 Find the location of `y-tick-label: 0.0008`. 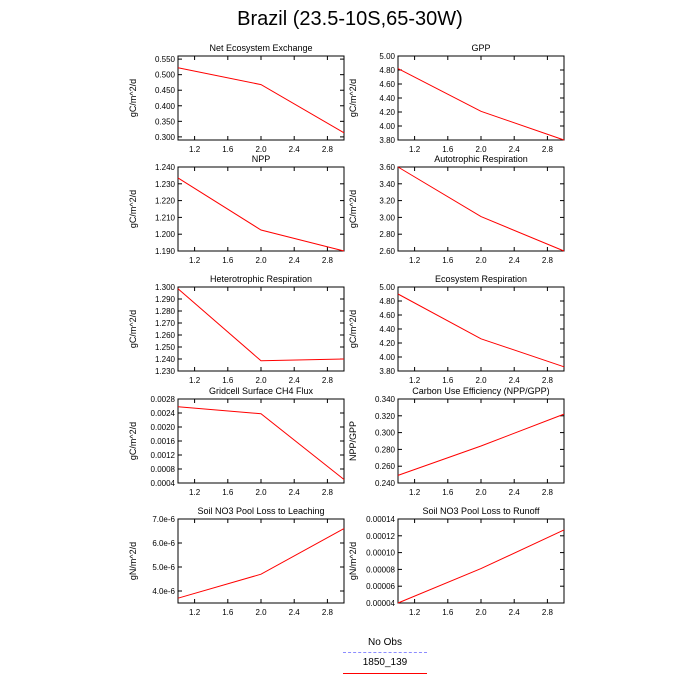

y-tick-label: 0.0008 is located at coordinates (163, 469).